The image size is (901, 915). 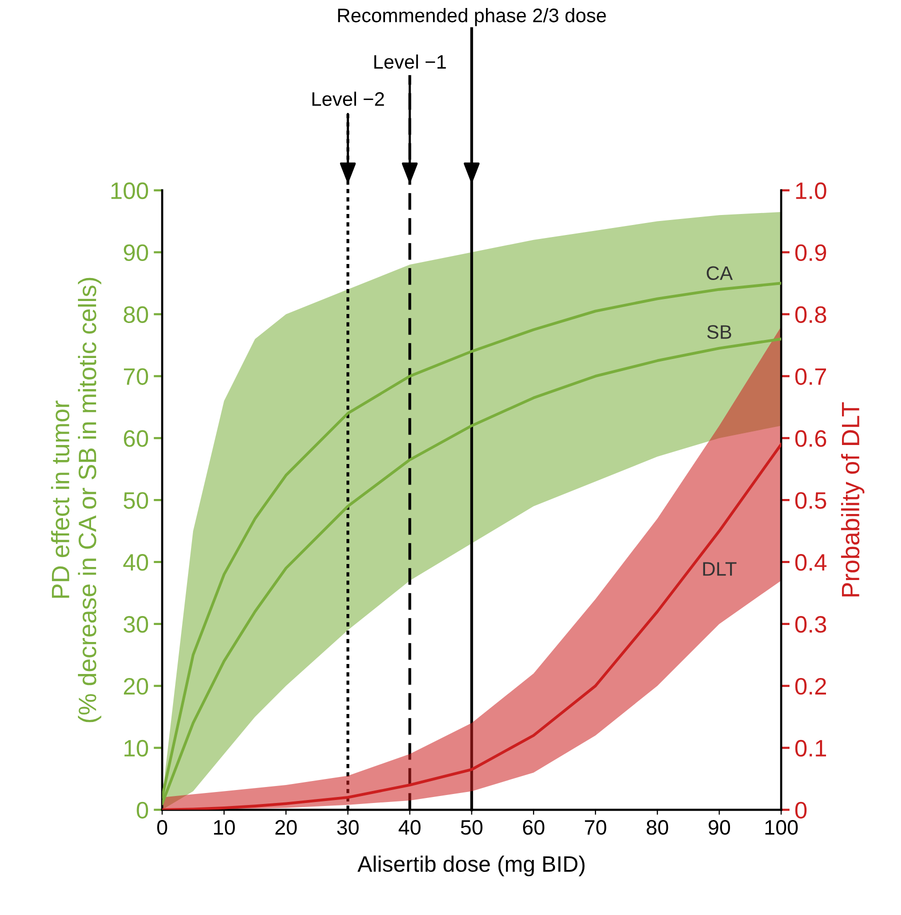 What do you see at coordinates (719, 273) in the screenshot?
I see `series-label: CA` at bounding box center [719, 273].